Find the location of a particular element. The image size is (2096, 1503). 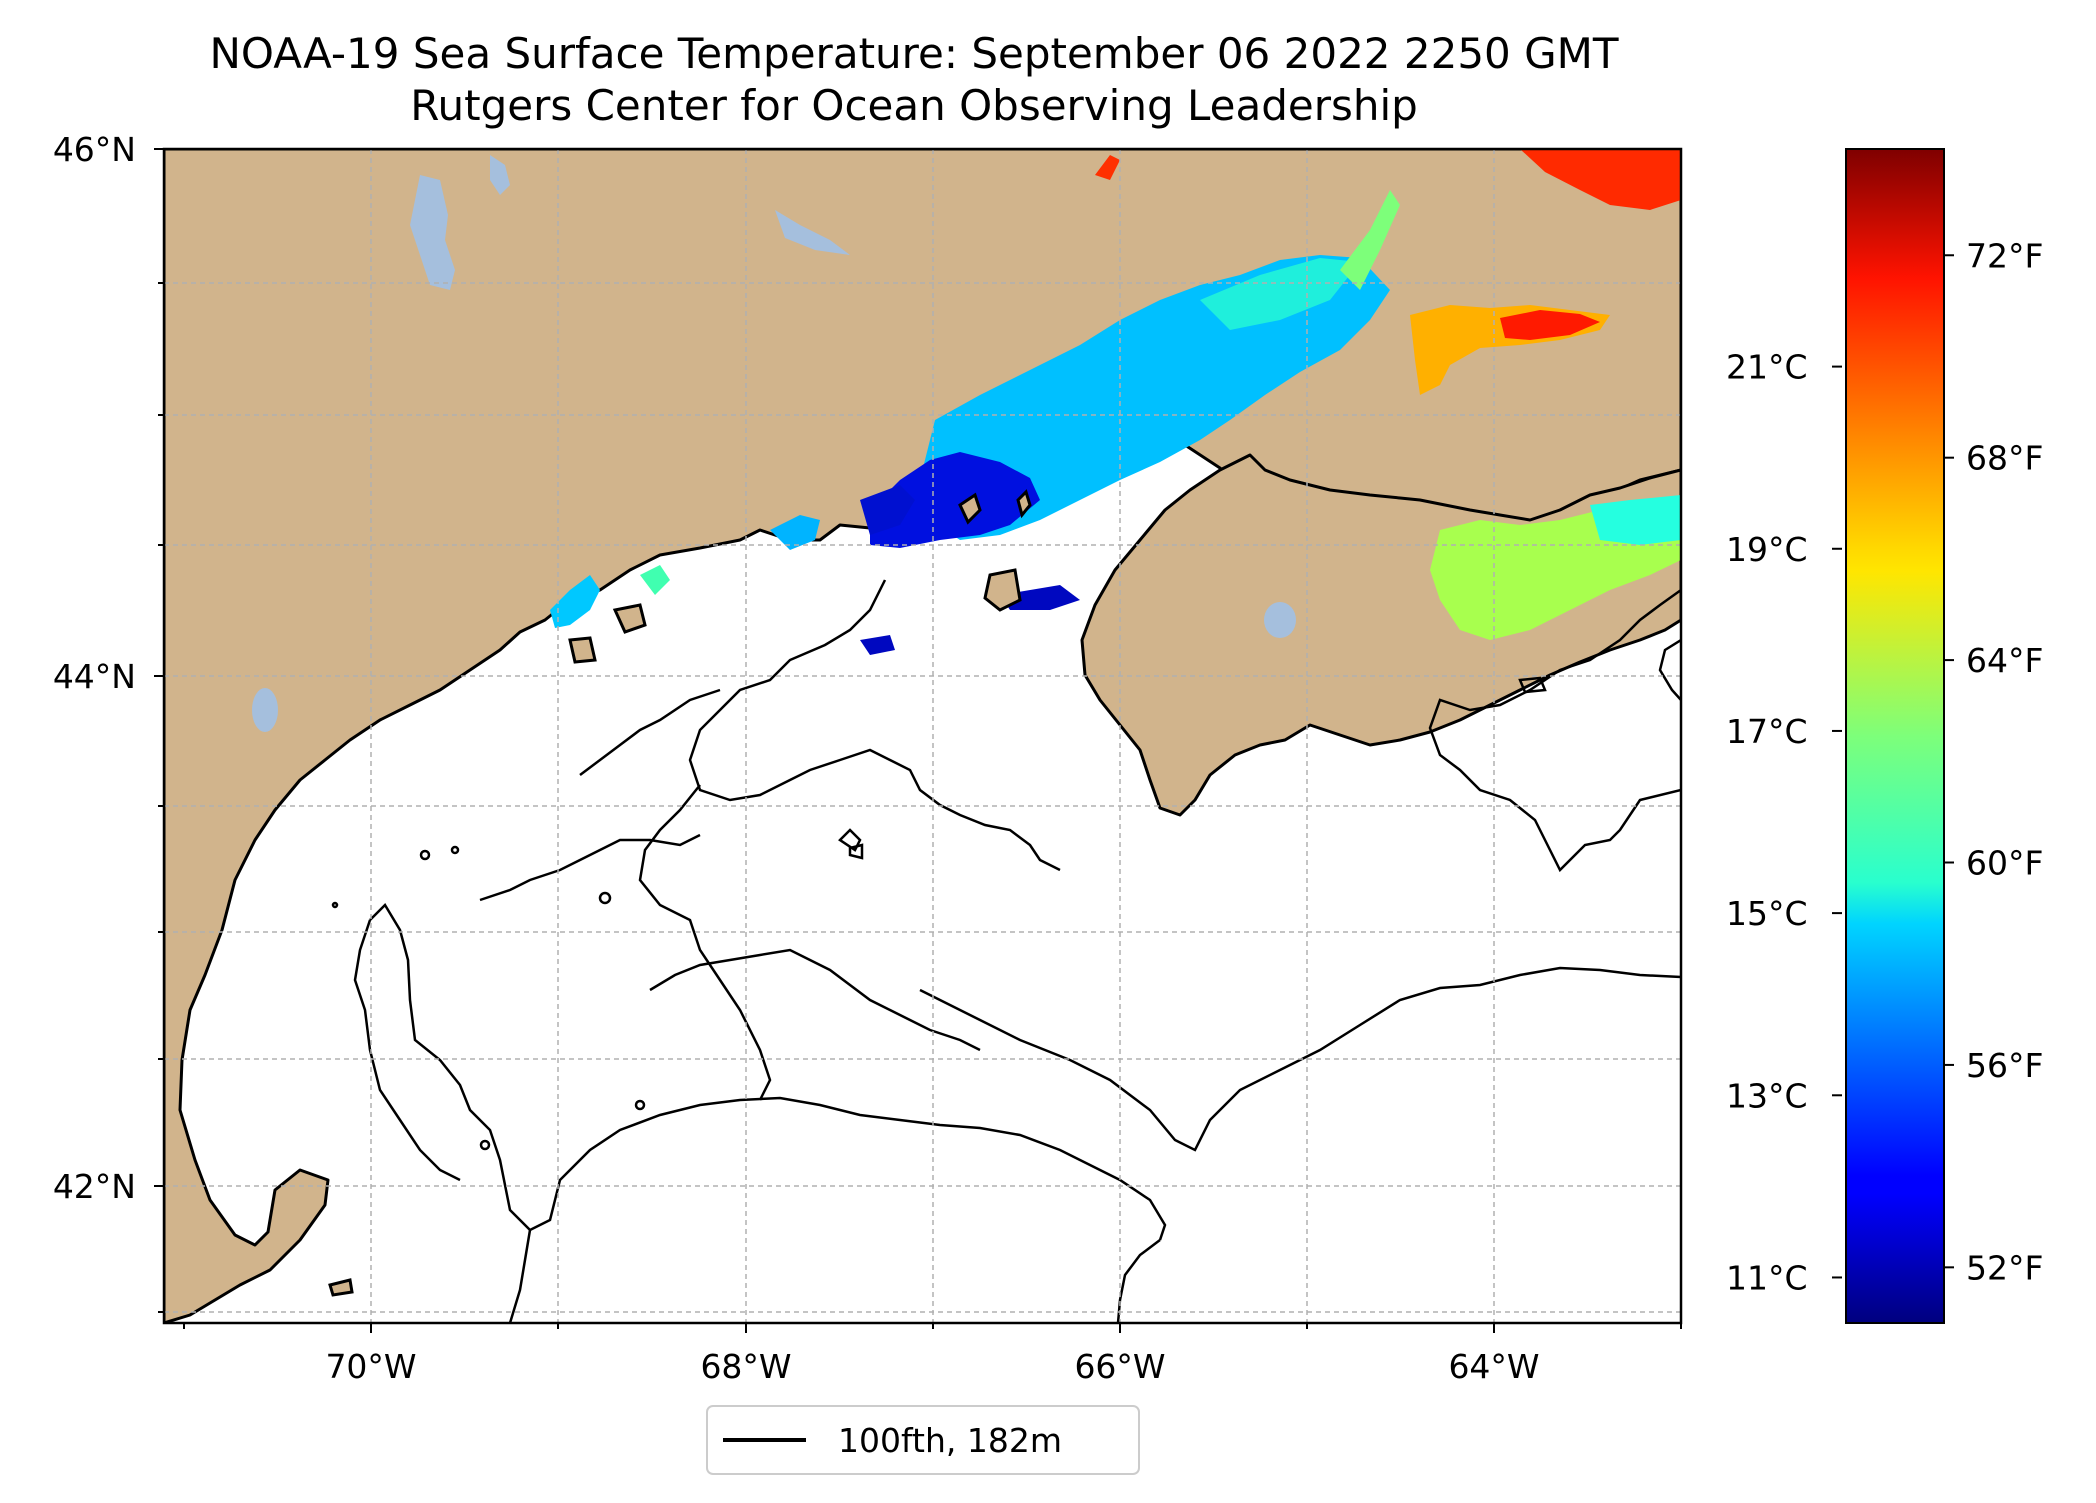

sst-top-small is located at coordinates (1107, 167).